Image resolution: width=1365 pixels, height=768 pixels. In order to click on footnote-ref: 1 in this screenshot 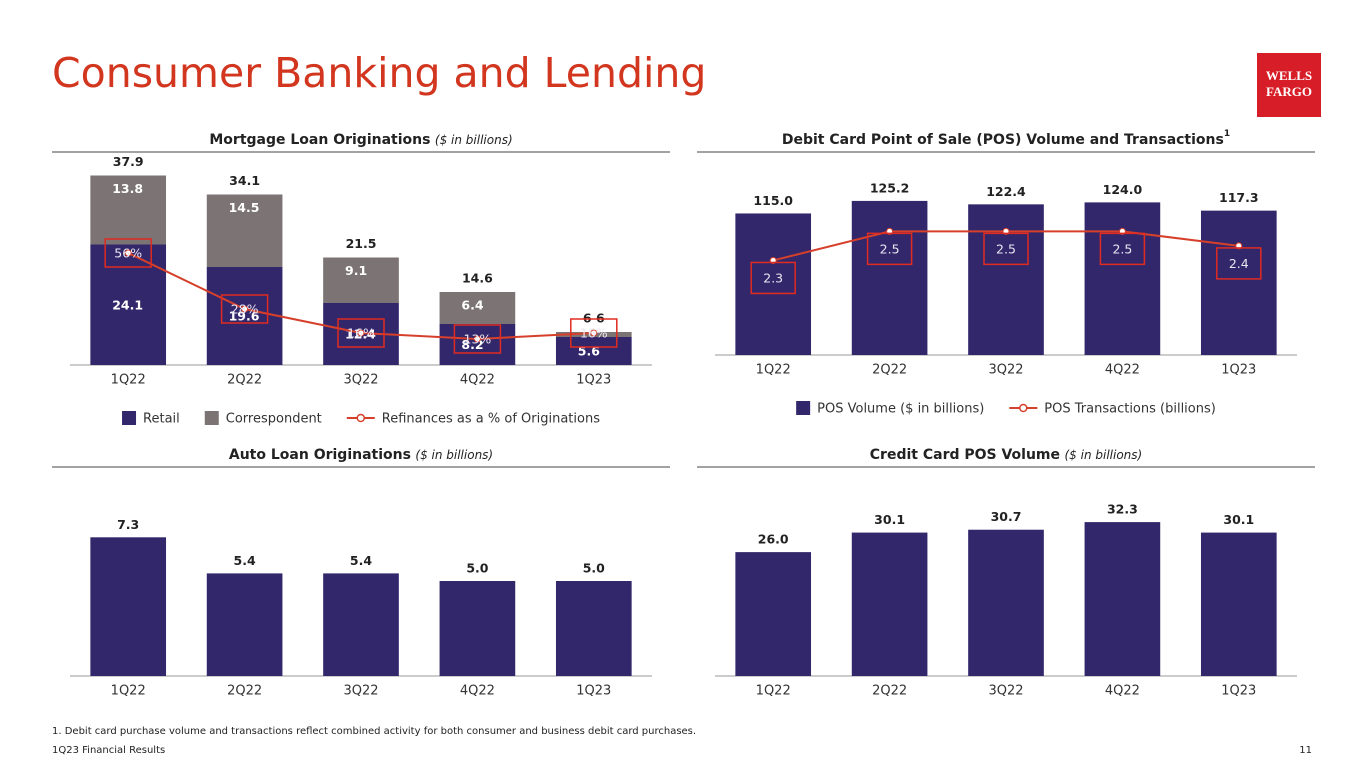, I will do `click(1227, 134)`.